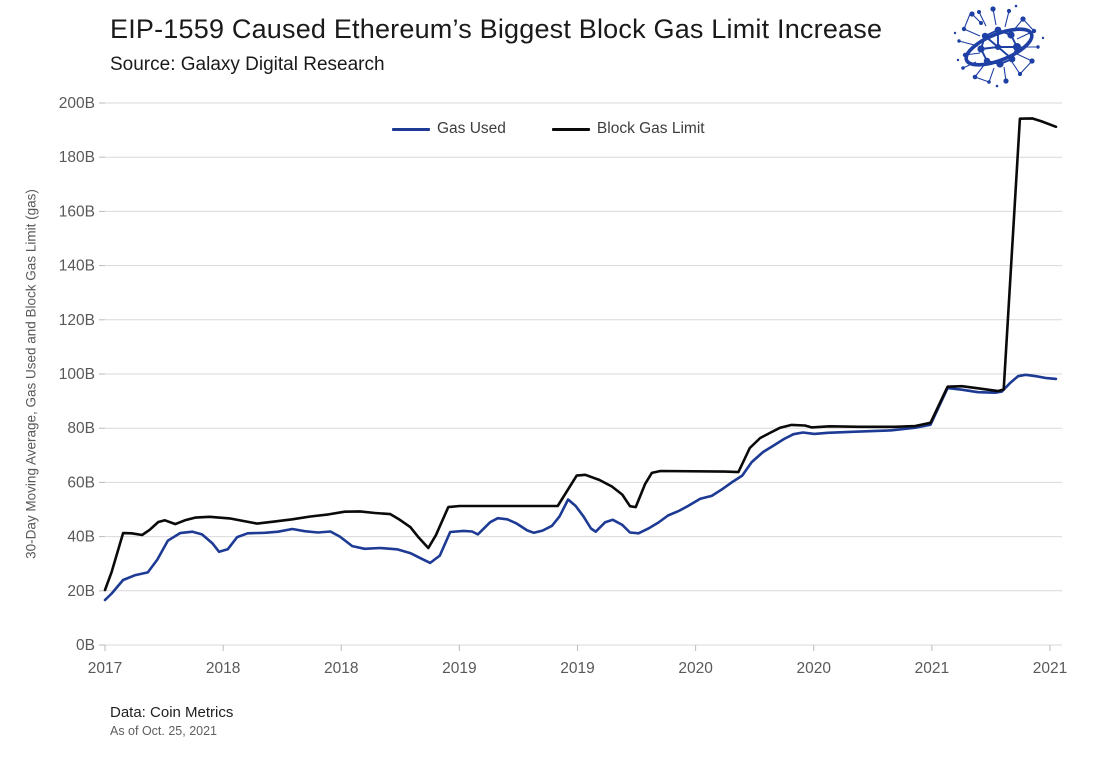  I want to click on y-tick-label: 60B, so click(81, 482).